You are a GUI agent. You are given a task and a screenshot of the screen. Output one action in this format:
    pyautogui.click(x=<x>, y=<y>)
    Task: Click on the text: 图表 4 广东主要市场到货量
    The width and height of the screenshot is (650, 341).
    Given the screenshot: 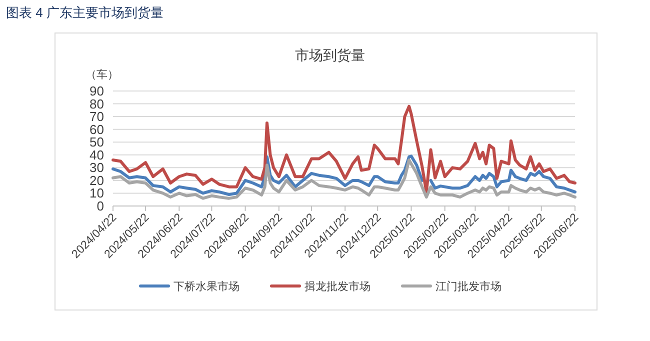 What is the action you would take?
    pyautogui.click(x=85, y=12)
    